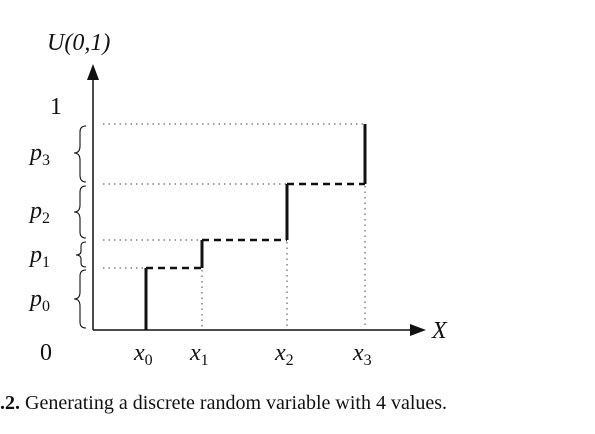 This screenshot has width=595, height=434. What do you see at coordinates (80, 299) in the screenshot?
I see `brace-p0` at bounding box center [80, 299].